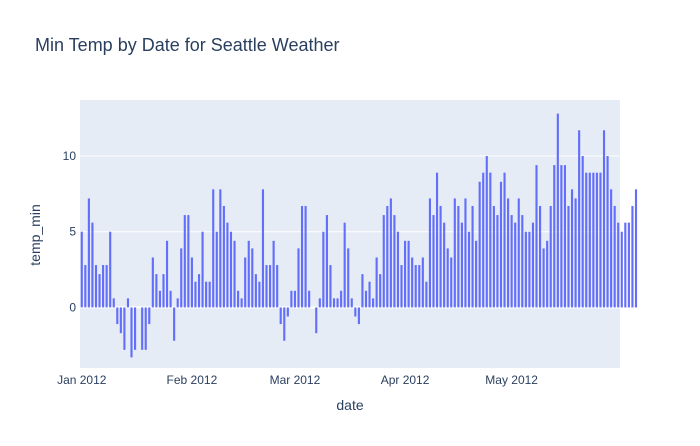 The width and height of the screenshot is (700, 446). Describe the element at coordinates (349, 405) in the screenshot. I see `x-axis-title: date` at that location.